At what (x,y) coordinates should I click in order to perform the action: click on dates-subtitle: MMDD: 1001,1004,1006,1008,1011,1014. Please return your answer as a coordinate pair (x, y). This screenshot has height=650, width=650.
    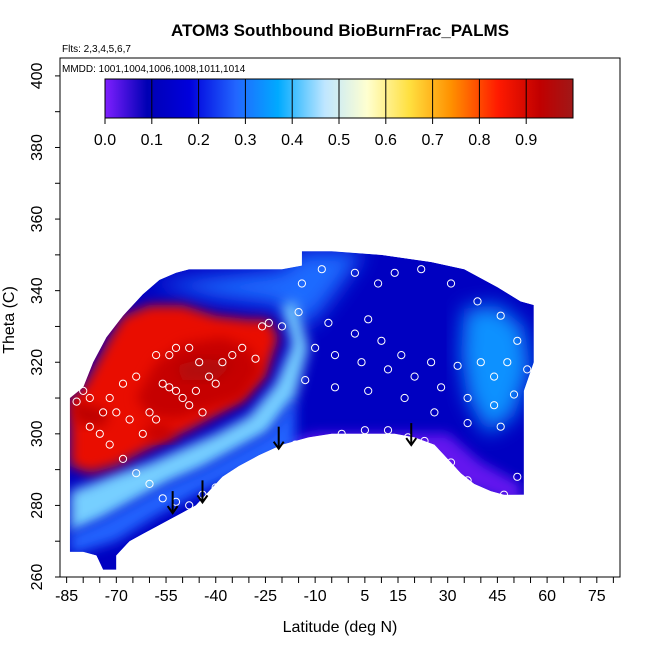
    Looking at the image, I should click on (154, 69).